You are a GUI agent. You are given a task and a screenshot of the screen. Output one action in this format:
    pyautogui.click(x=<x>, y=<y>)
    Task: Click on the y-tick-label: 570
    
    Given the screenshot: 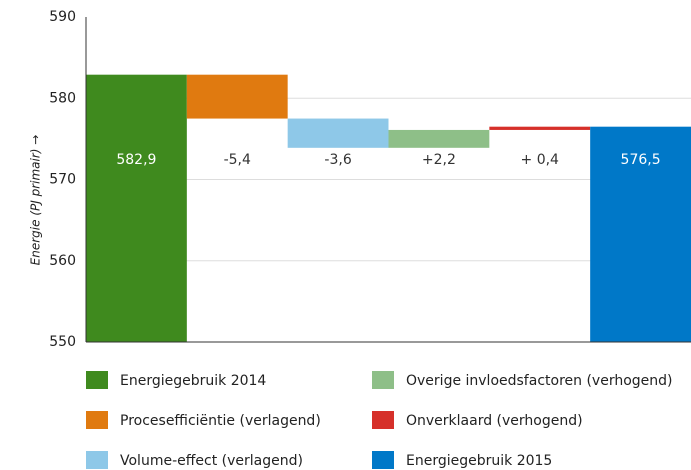 What is the action you would take?
    pyautogui.click(x=62, y=180)
    